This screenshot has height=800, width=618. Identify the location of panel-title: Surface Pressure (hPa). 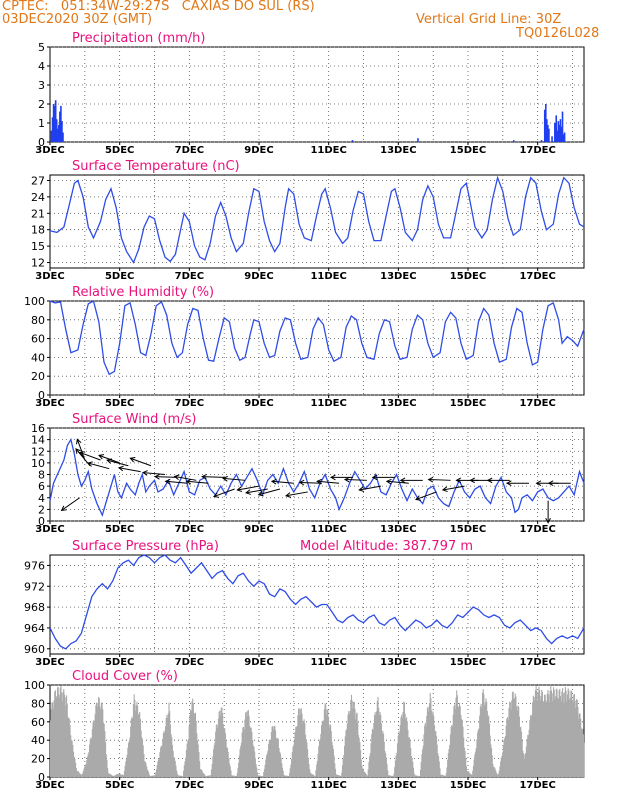
(145, 546).